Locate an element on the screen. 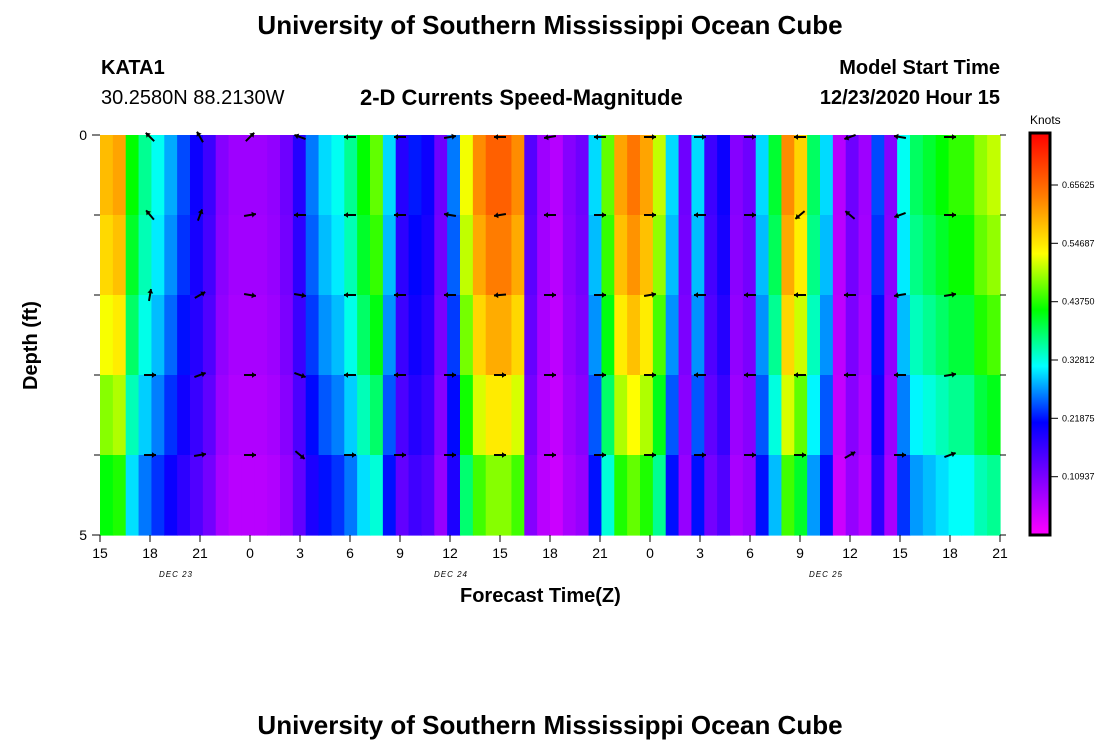 This screenshot has width=1100, height=750. model-start-value: 12/23/2020 Hour 15 is located at coordinates (909, 98).